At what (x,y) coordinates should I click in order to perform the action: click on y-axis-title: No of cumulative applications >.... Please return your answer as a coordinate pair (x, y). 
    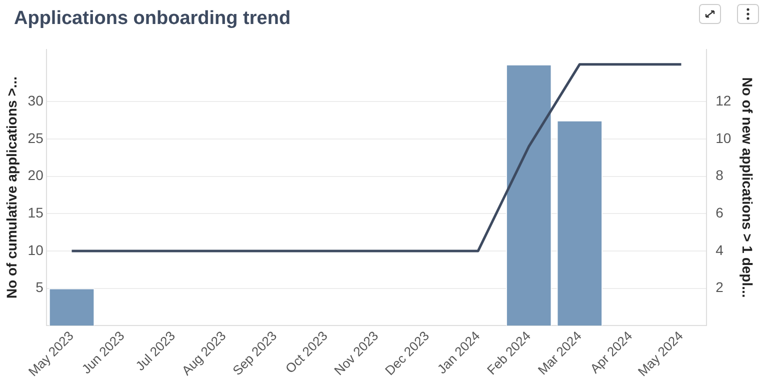
    Looking at the image, I should click on (11, 187).